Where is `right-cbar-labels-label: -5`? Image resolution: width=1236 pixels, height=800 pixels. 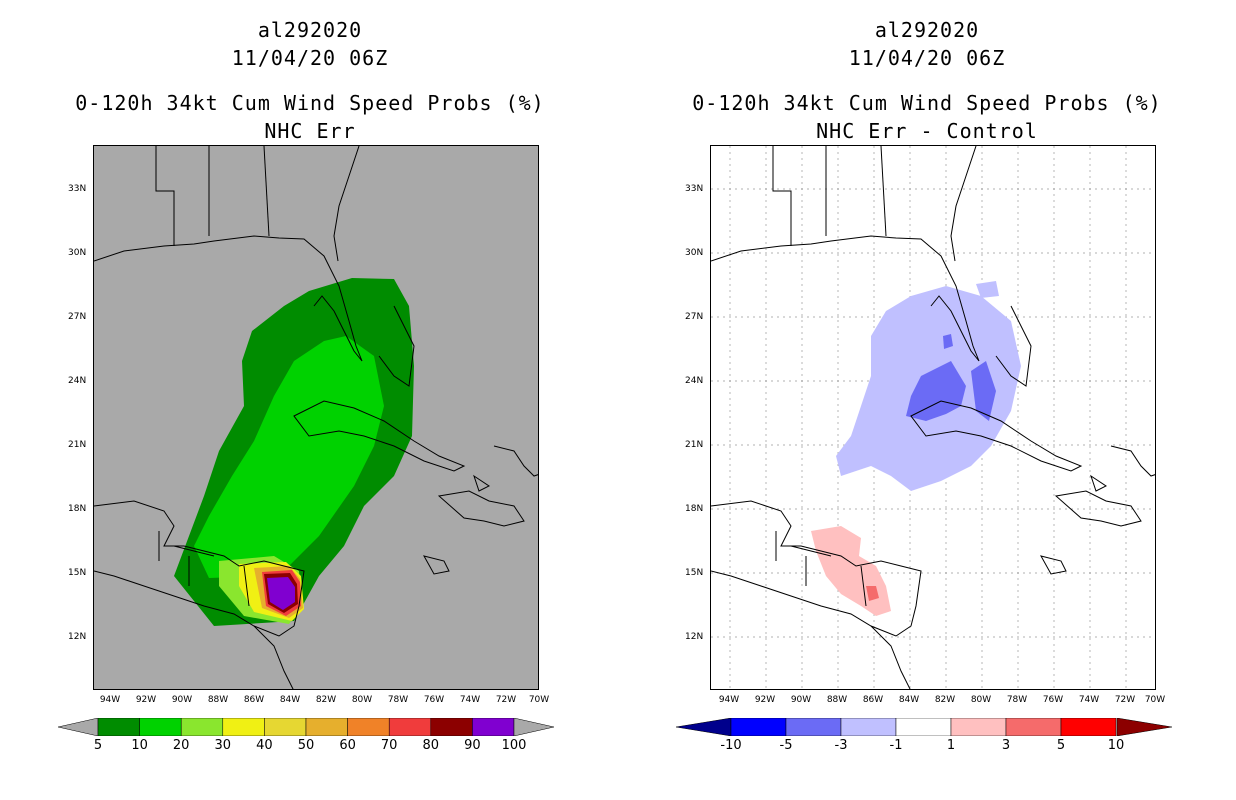
right-cbar-labels-label: -5 is located at coordinates (786, 745).